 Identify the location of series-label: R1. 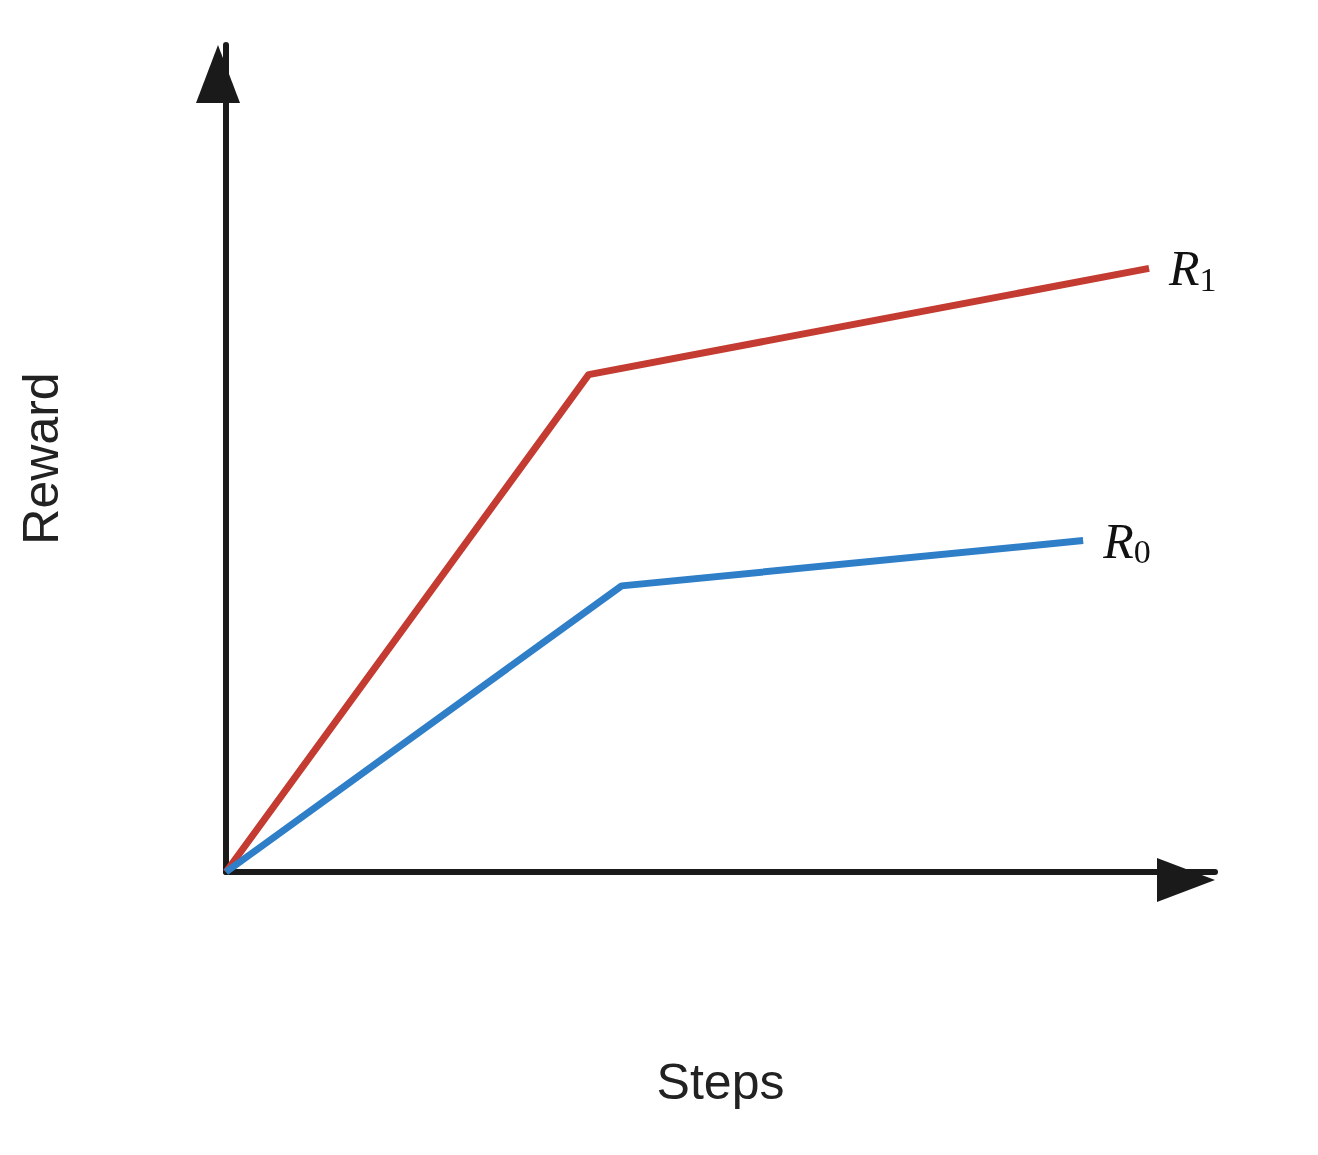
(1192, 269).